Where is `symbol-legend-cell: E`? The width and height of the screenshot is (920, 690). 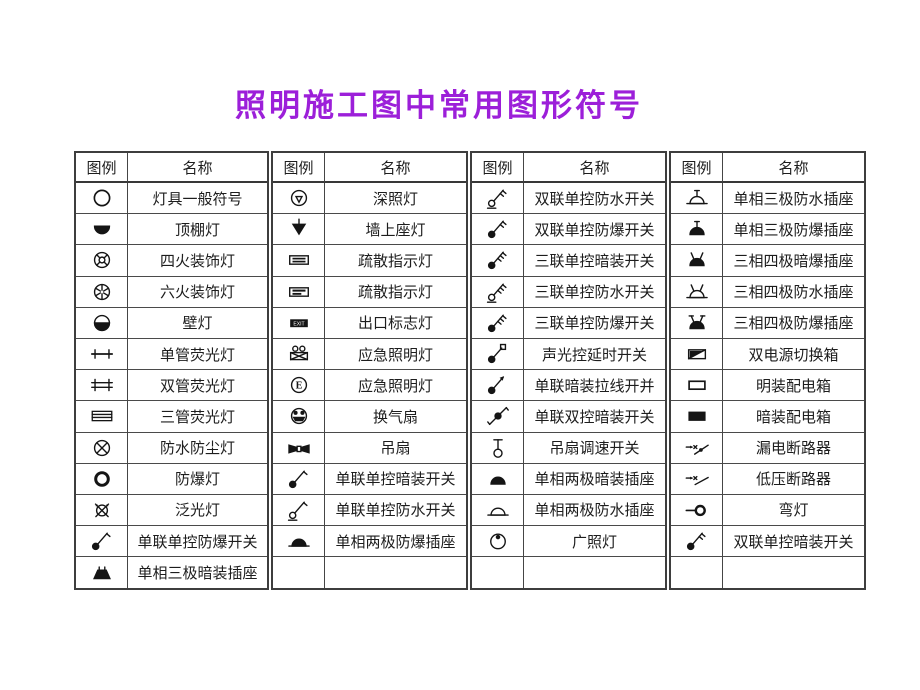 symbol-legend-cell: E is located at coordinates (299, 386).